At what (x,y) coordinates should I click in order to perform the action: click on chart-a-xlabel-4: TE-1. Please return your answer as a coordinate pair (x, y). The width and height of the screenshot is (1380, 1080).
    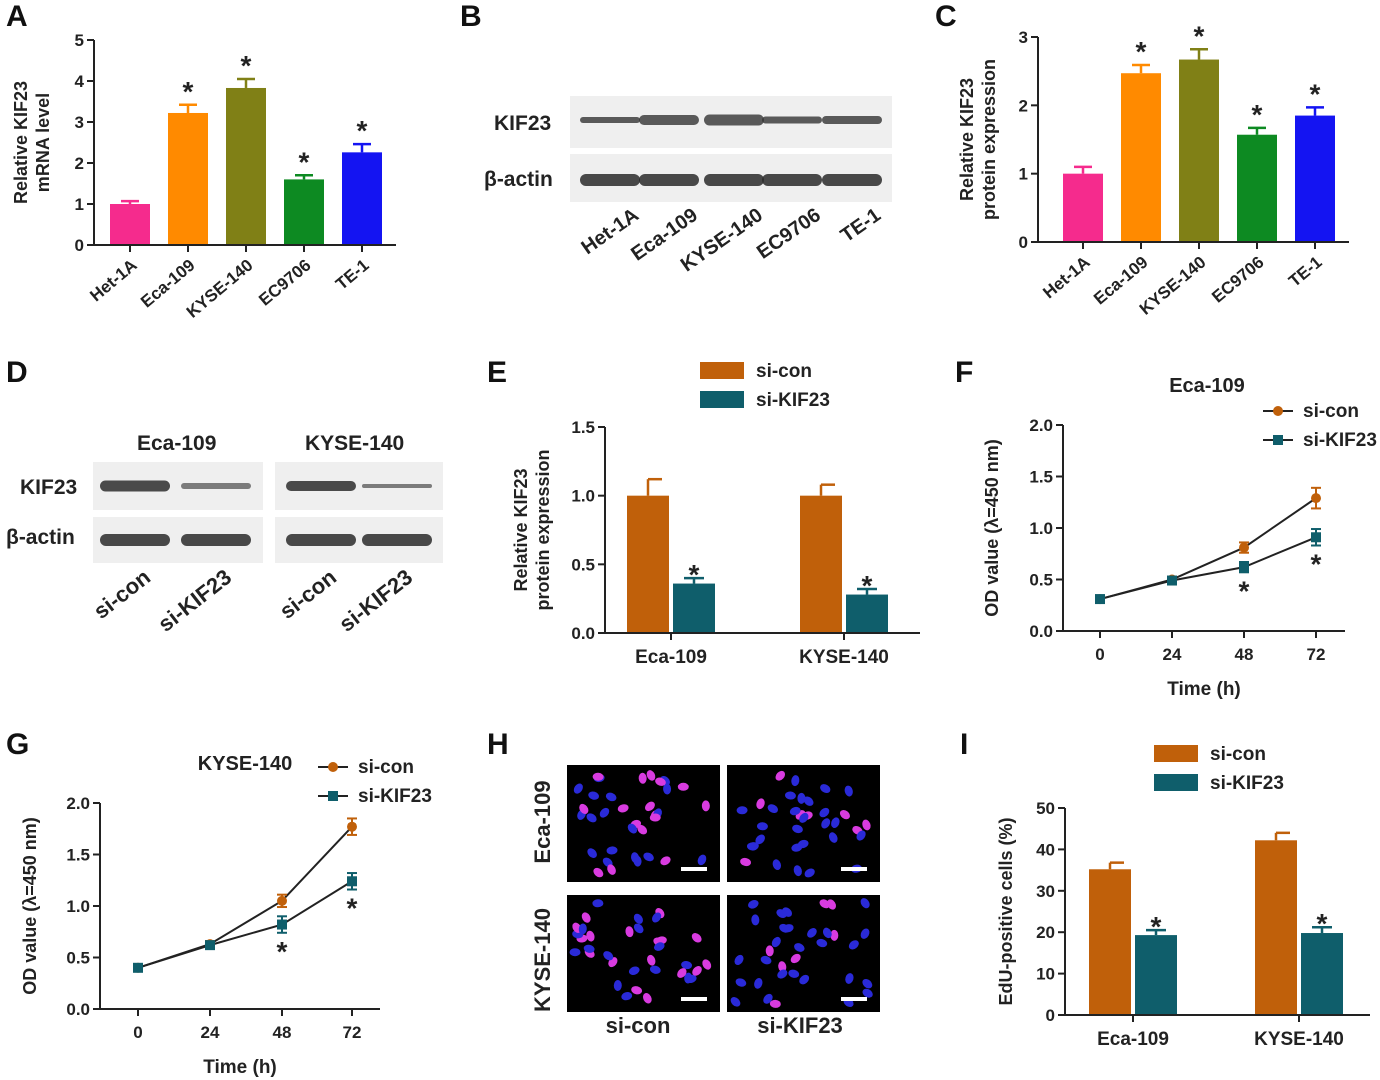
    Looking at the image, I should click on (352, 275).